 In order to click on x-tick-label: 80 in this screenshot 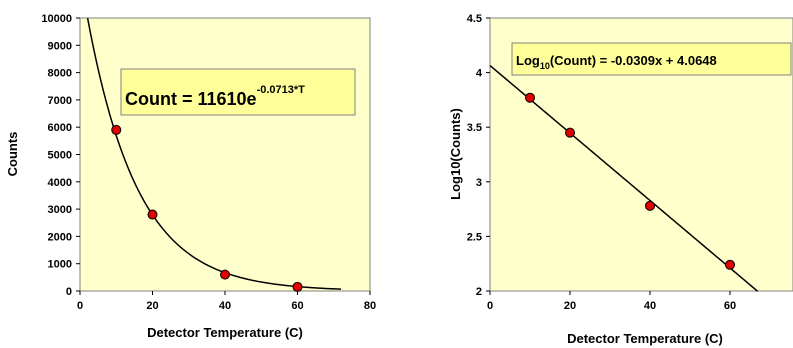, I will do `click(370, 306)`.